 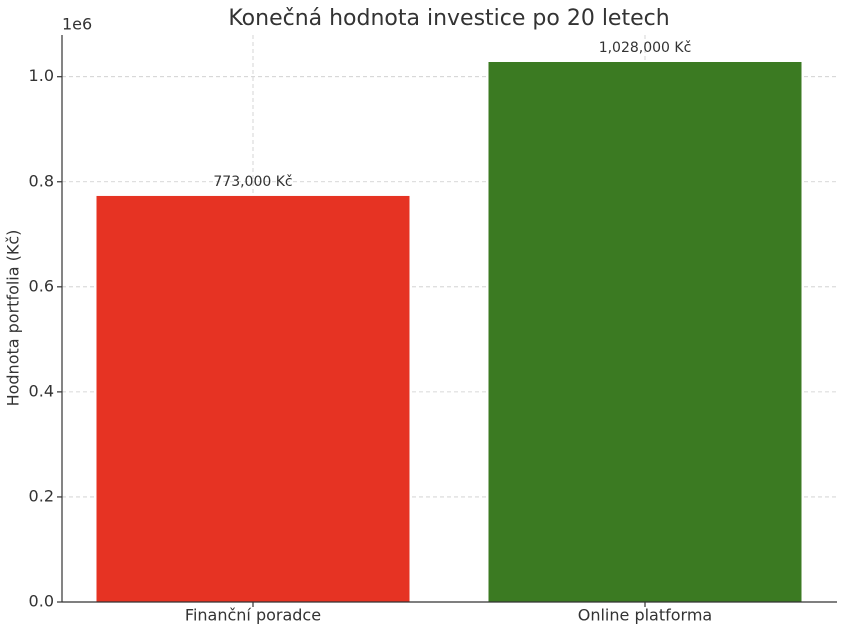 What do you see at coordinates (41, 495) in the screenshot?
I see `y-tick-label: 0.2` at bounding box center [41, 495].